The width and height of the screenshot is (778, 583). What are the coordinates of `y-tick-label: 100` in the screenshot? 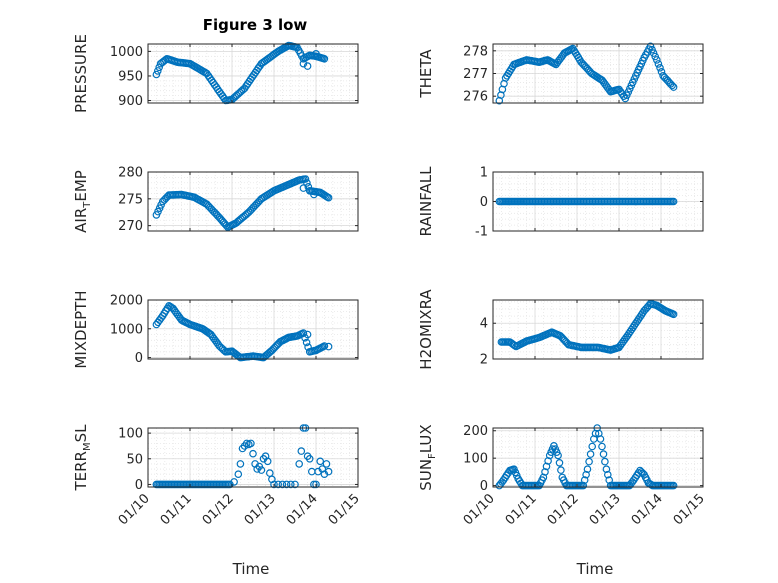 It's located at (130, 434).